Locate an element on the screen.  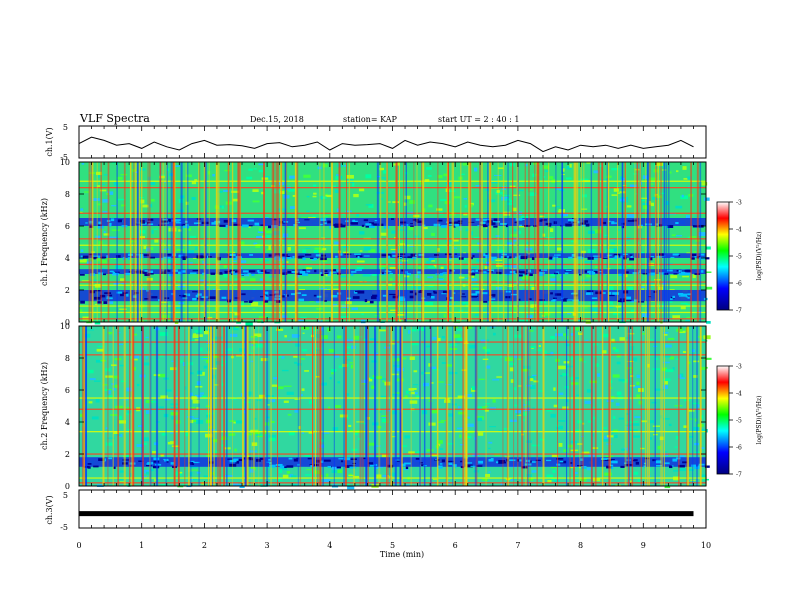
x-tick-label: 10 is located at coordinates (706, 545).